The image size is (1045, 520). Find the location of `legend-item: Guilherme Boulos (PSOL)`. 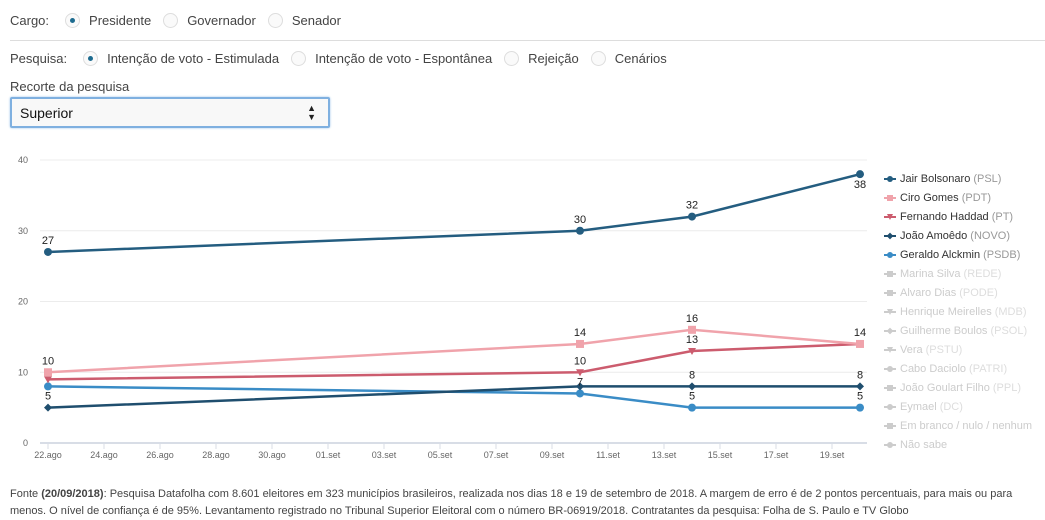

legend-item: Guilherme Boulos (PSOL) is located at coordinates (958, 330).